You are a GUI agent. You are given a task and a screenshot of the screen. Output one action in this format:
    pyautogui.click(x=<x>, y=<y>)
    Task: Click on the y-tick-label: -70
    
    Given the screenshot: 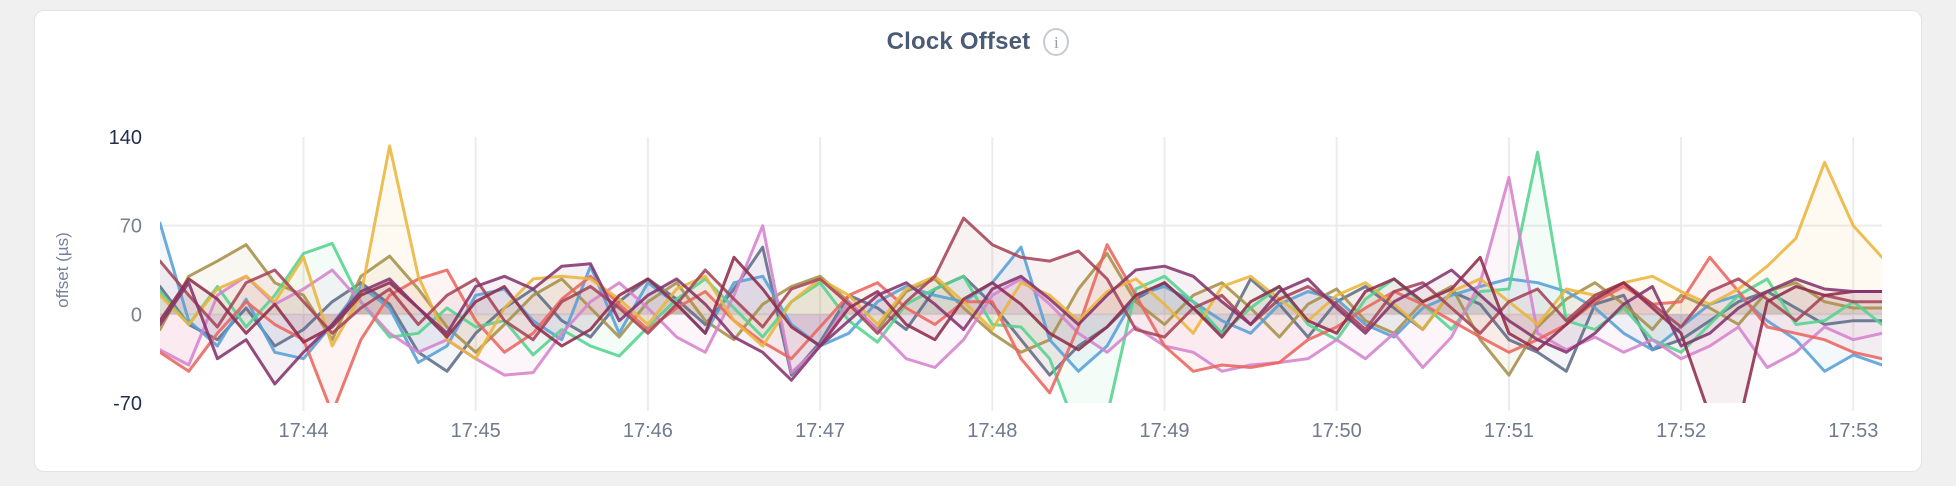 What is the action you would take?
    pyautogui.click(x=127, y=404)
    